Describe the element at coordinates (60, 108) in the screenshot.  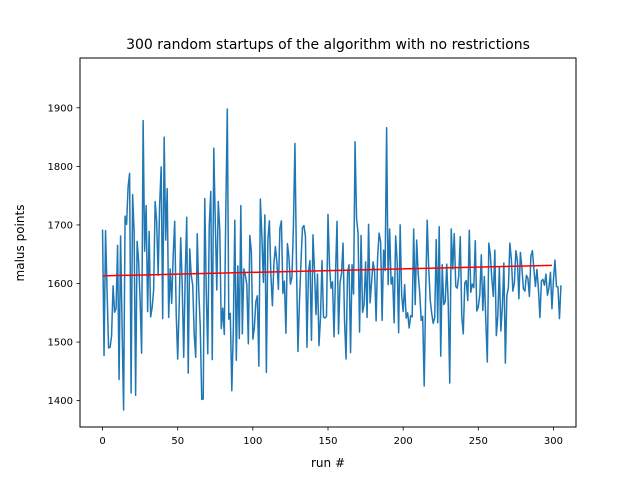
I see `y-tick-label: 1900` at that location.